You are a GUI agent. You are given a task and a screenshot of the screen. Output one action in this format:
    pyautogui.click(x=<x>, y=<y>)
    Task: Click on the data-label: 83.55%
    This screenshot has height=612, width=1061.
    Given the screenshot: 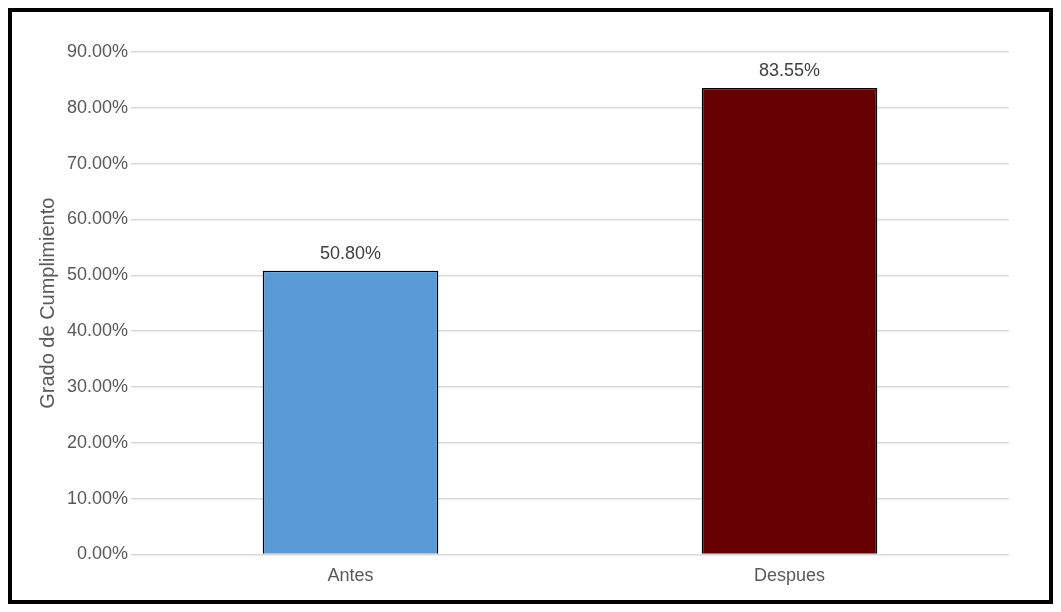 What is the action you would take?
    pyautogui.click(x=789, y=69)
    